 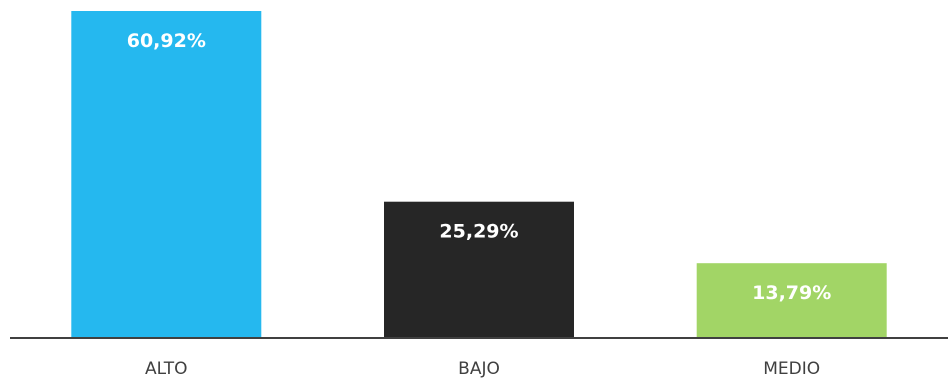 I want to click on data-label-alto: 60,92%, so click(x=166, y=41).